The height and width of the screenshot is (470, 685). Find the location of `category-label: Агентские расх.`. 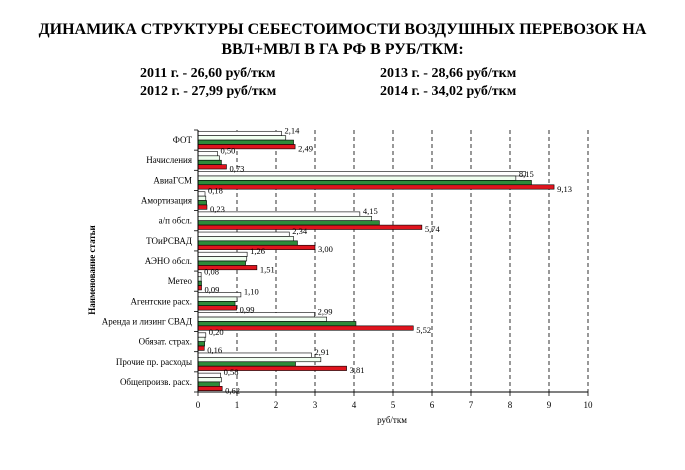

category-label: Агентские расх. is located at coordinates (161, 301).